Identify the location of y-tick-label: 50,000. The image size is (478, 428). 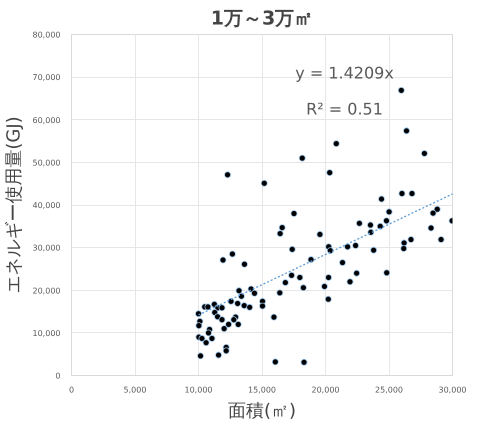
(46, 163).